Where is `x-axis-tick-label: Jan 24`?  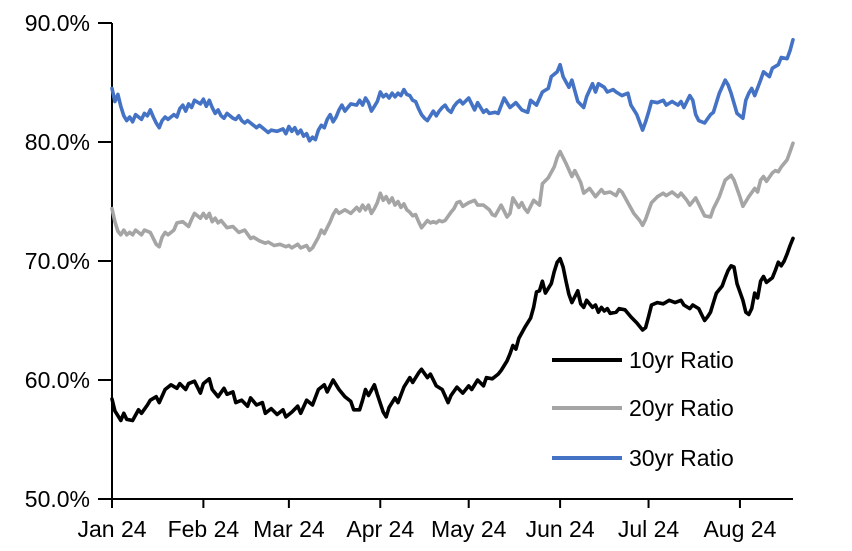 x-axis-tick-label: Jan 24 is located at coordinates (111, 529).